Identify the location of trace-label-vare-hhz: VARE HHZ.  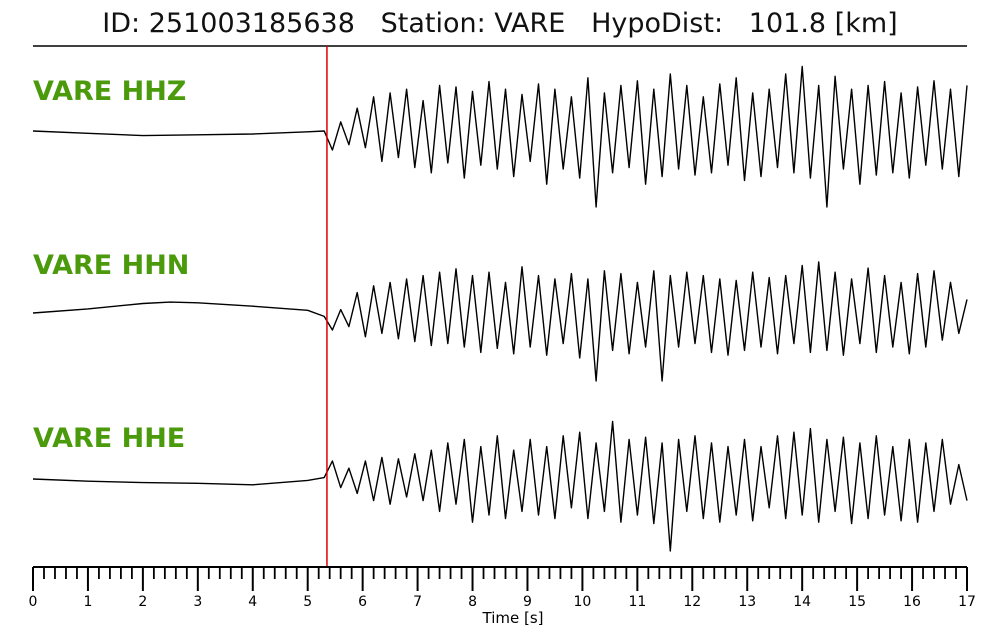
(109, 91).